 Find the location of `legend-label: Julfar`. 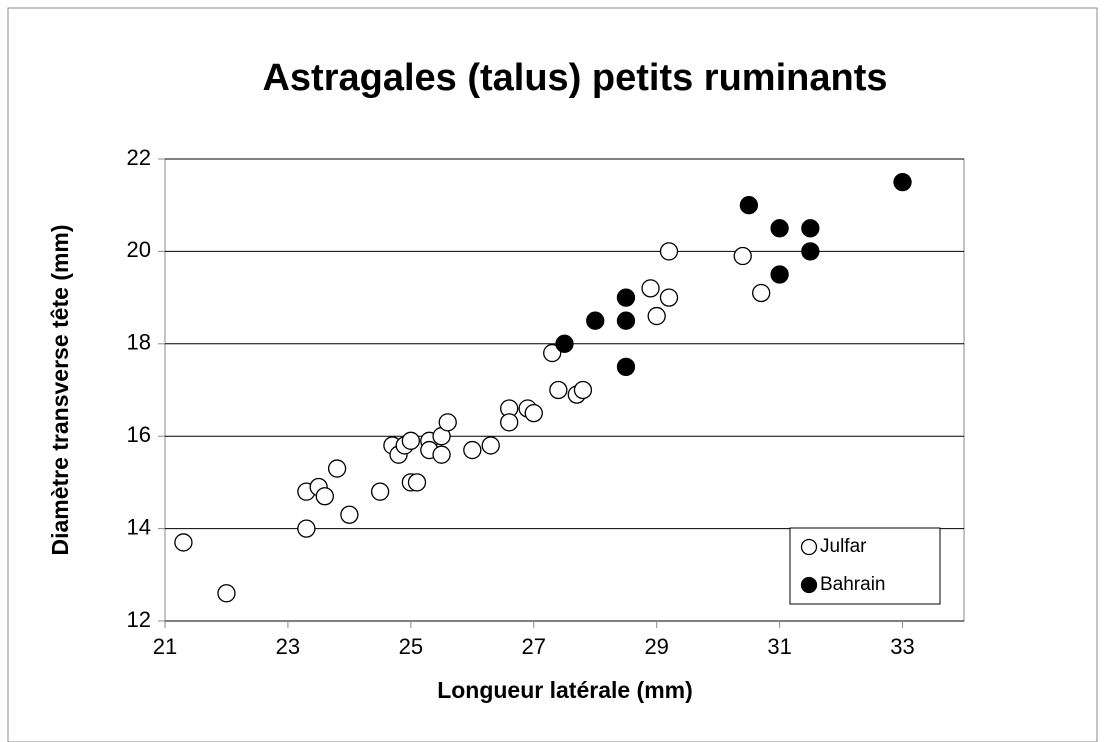

legend-label: Julfar is located at coordinates (843, 546).